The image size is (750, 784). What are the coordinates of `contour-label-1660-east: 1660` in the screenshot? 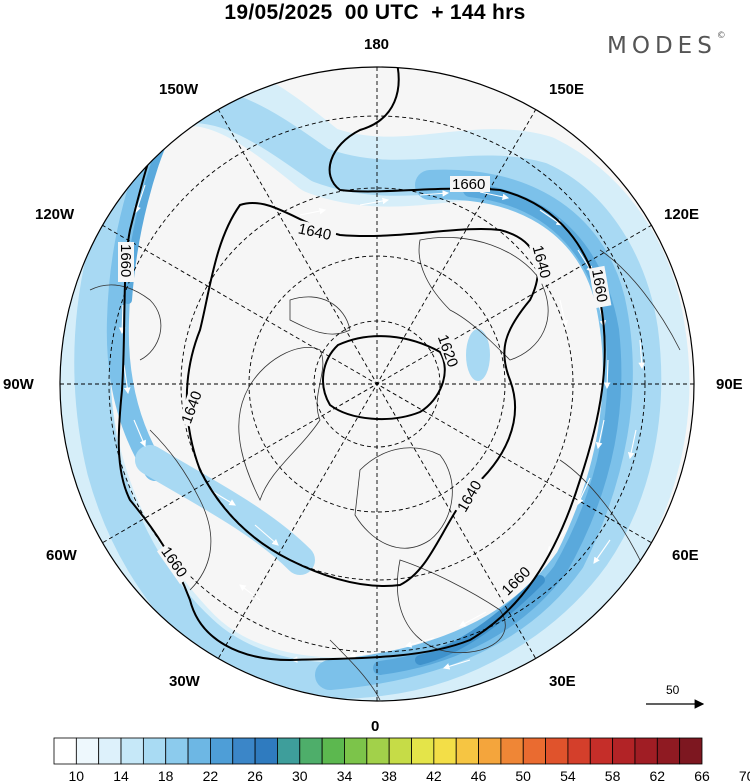 It's located at (599, 286).